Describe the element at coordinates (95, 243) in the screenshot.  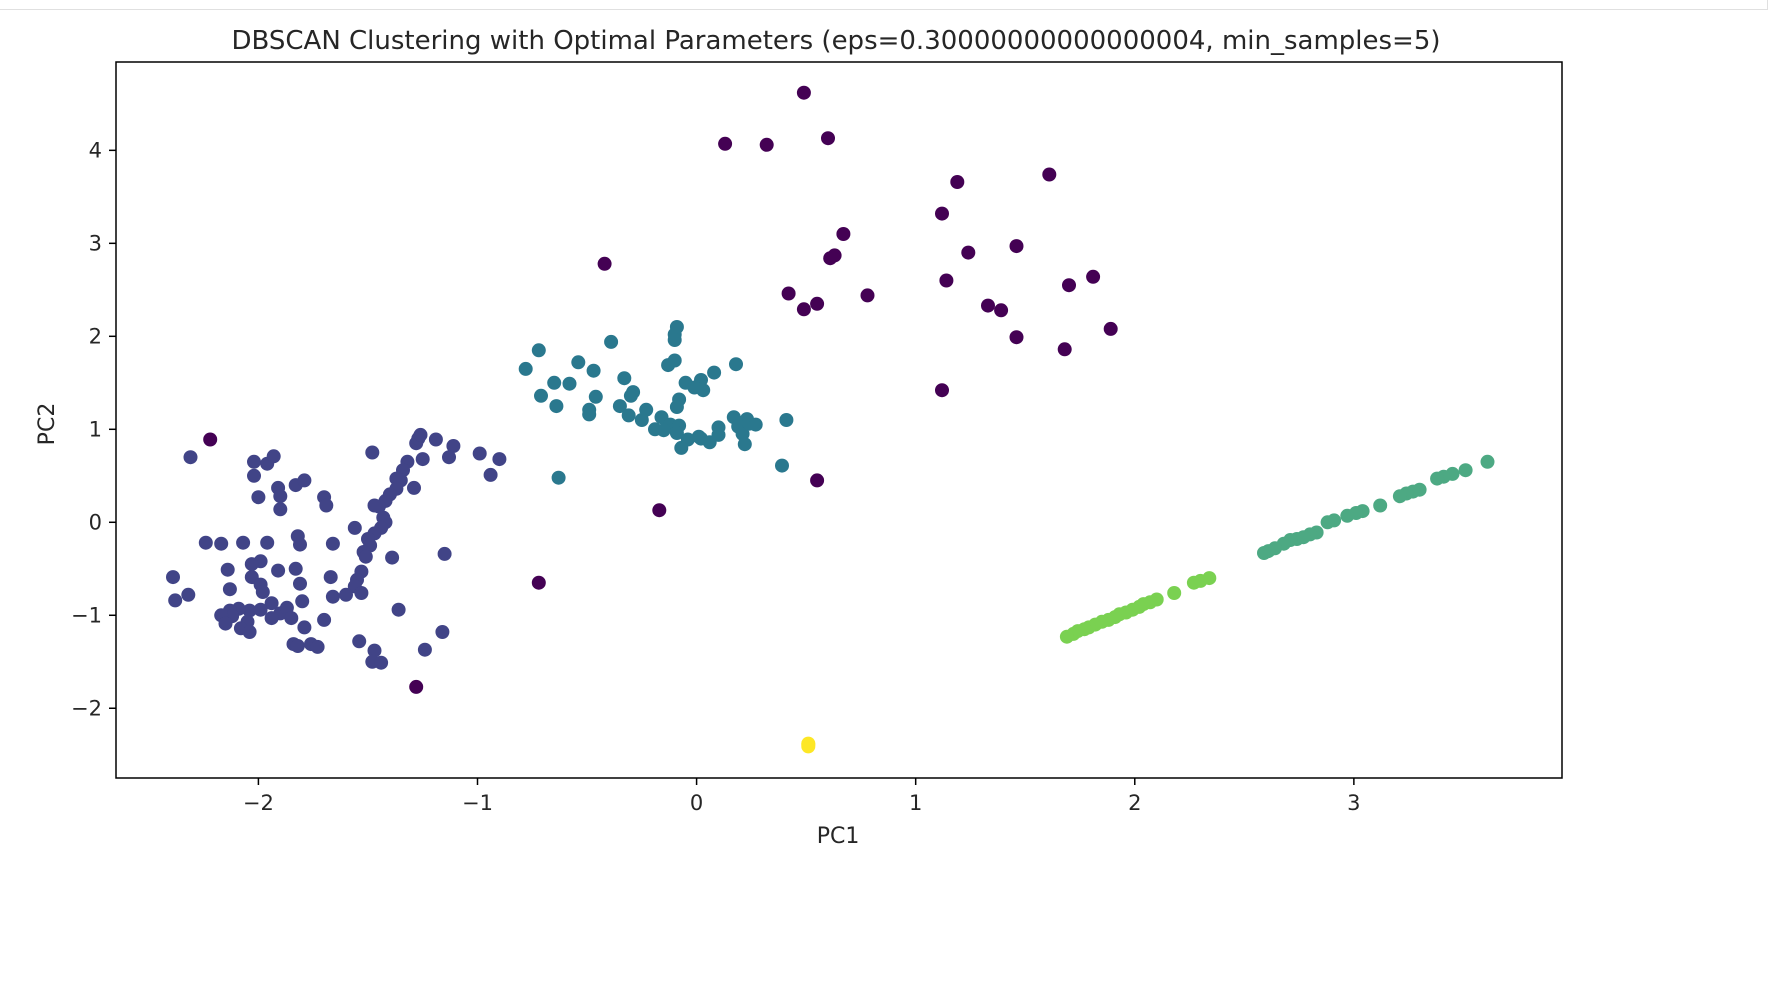
I see `y-tick-label: 3` at that location.